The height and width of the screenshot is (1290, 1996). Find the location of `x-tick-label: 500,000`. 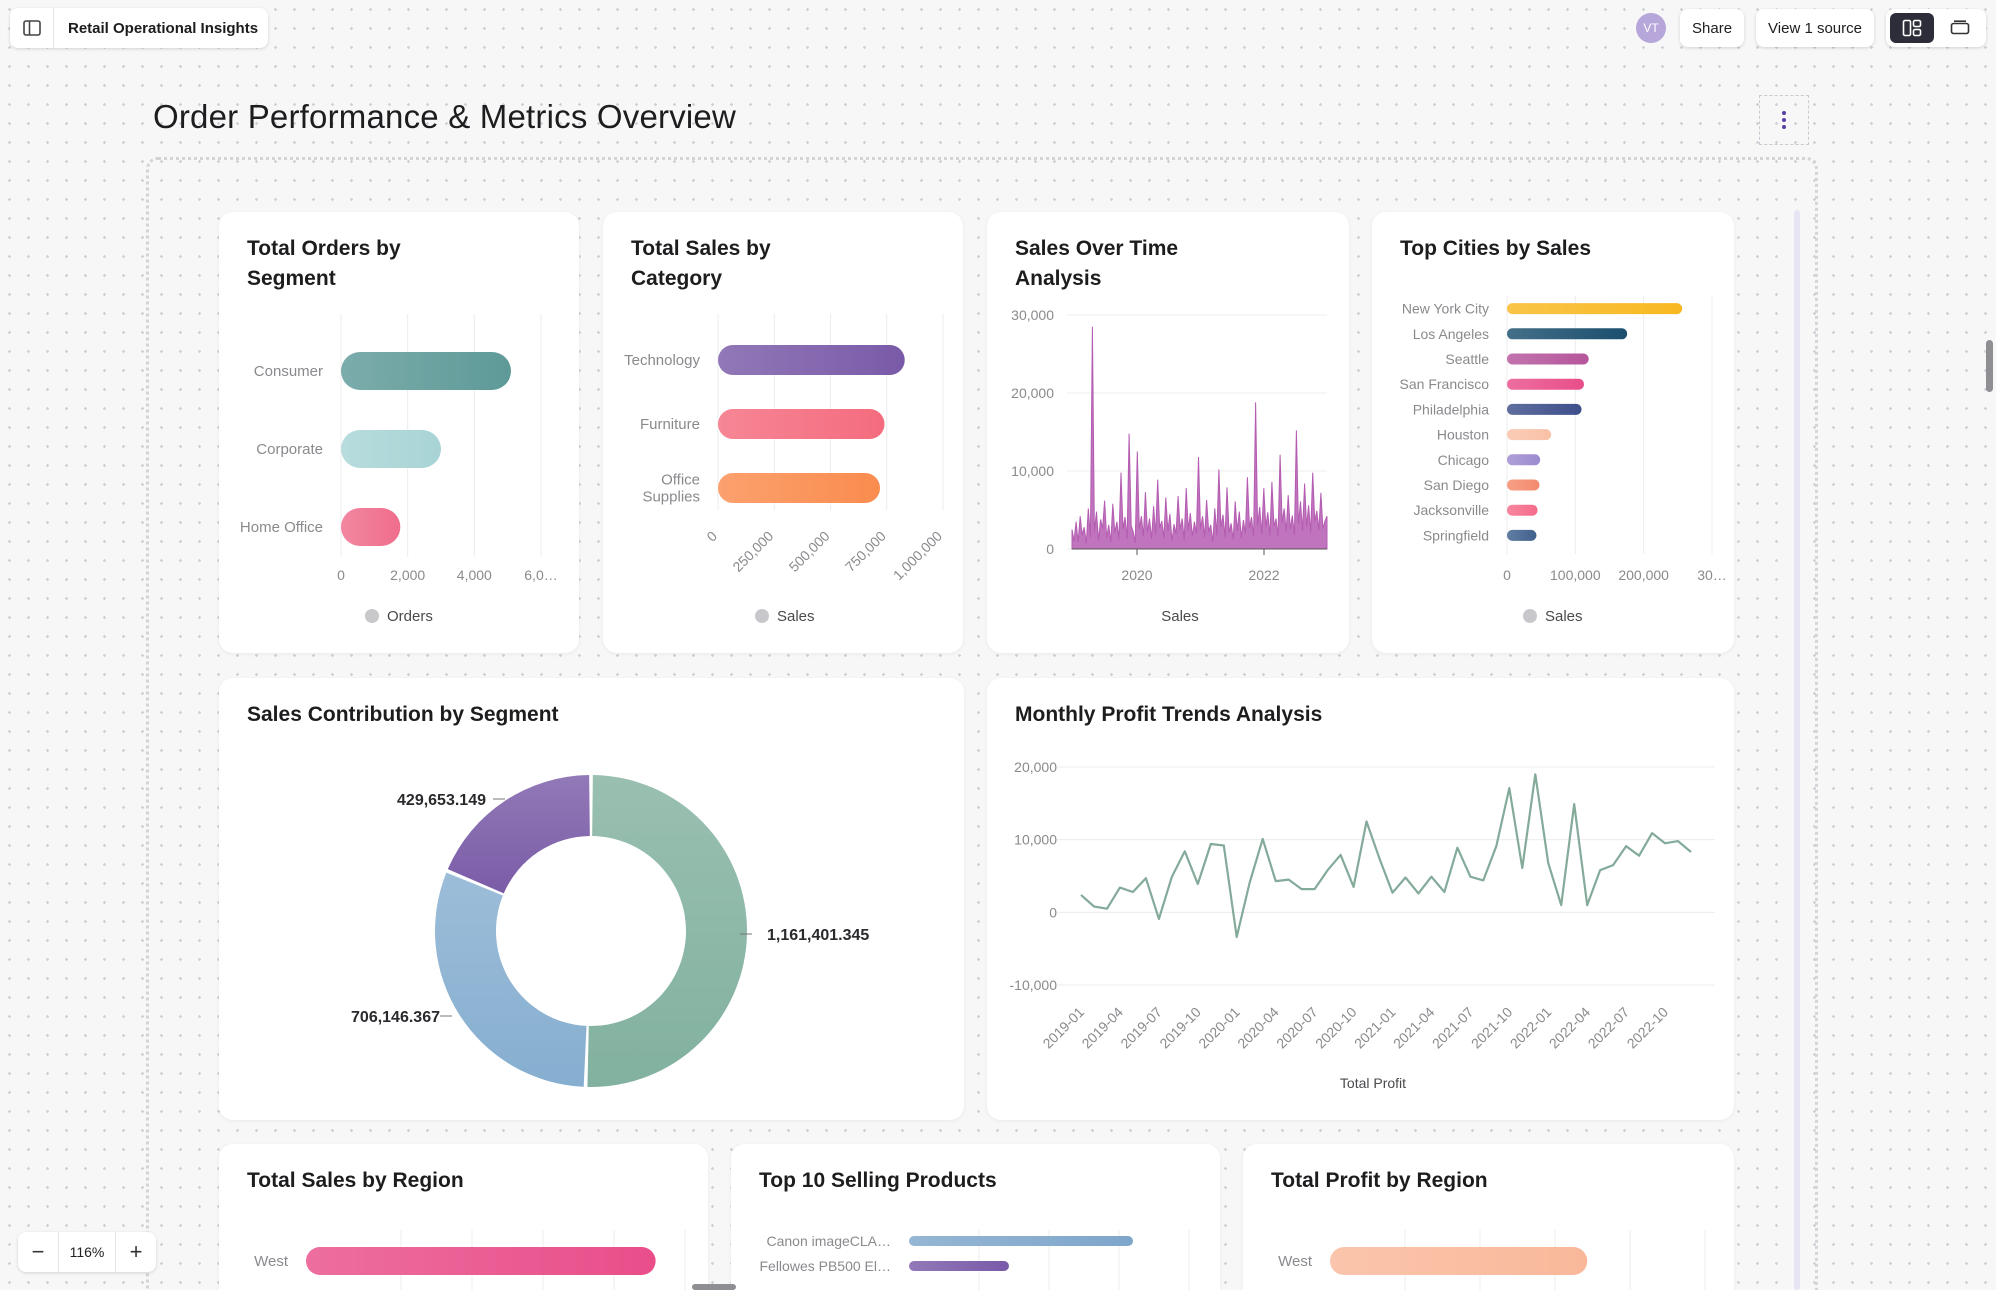

x-tick-label: 500,000 is located at coordinates (809, 551).